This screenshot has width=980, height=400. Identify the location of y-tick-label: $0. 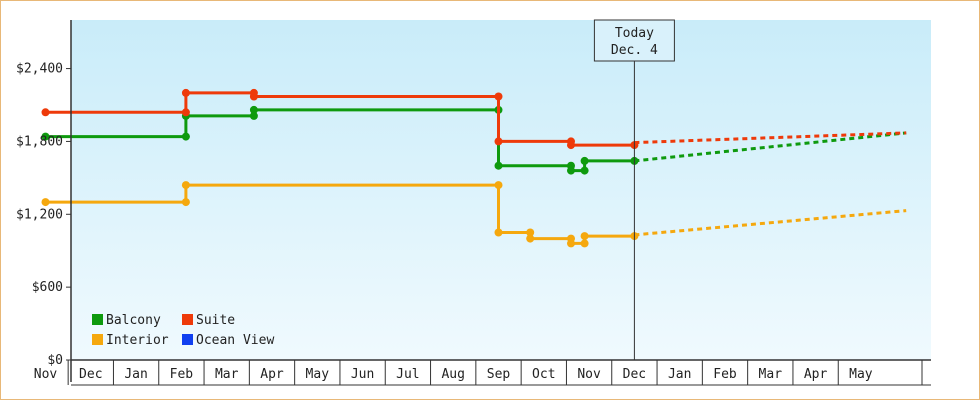
(55, 360).